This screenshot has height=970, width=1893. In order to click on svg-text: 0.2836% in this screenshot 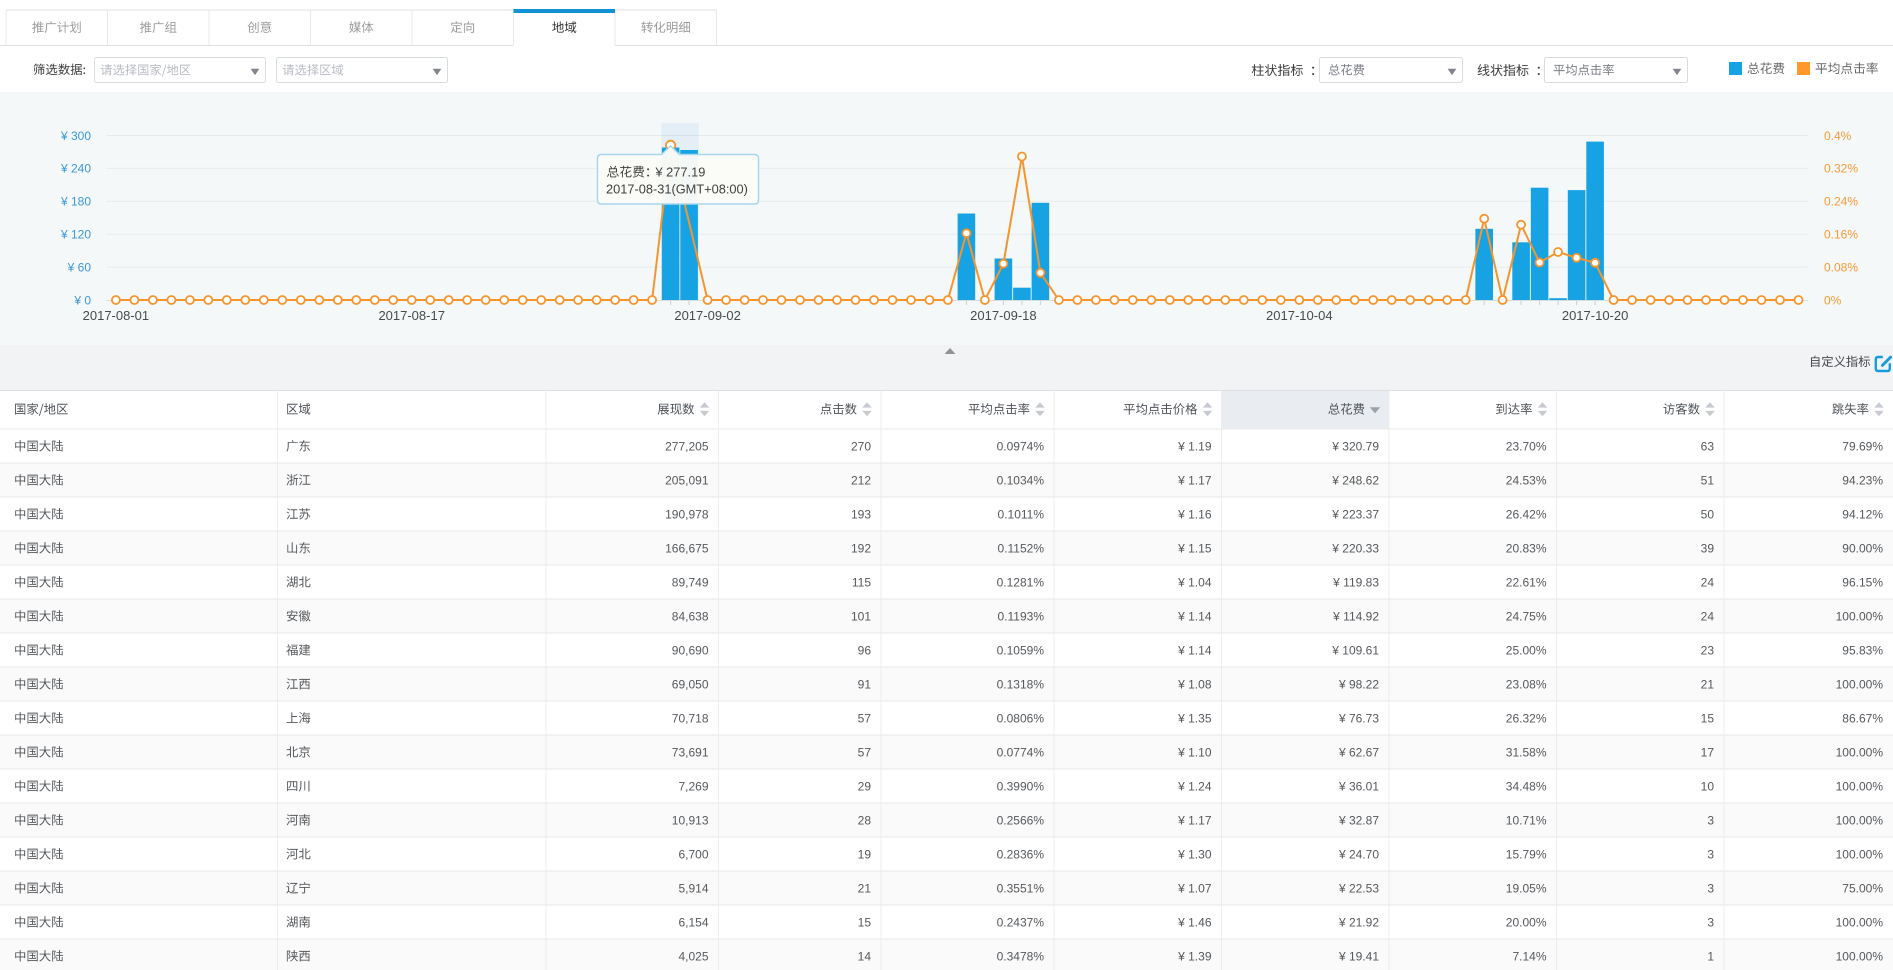, I will do `click(1021, 854)`.